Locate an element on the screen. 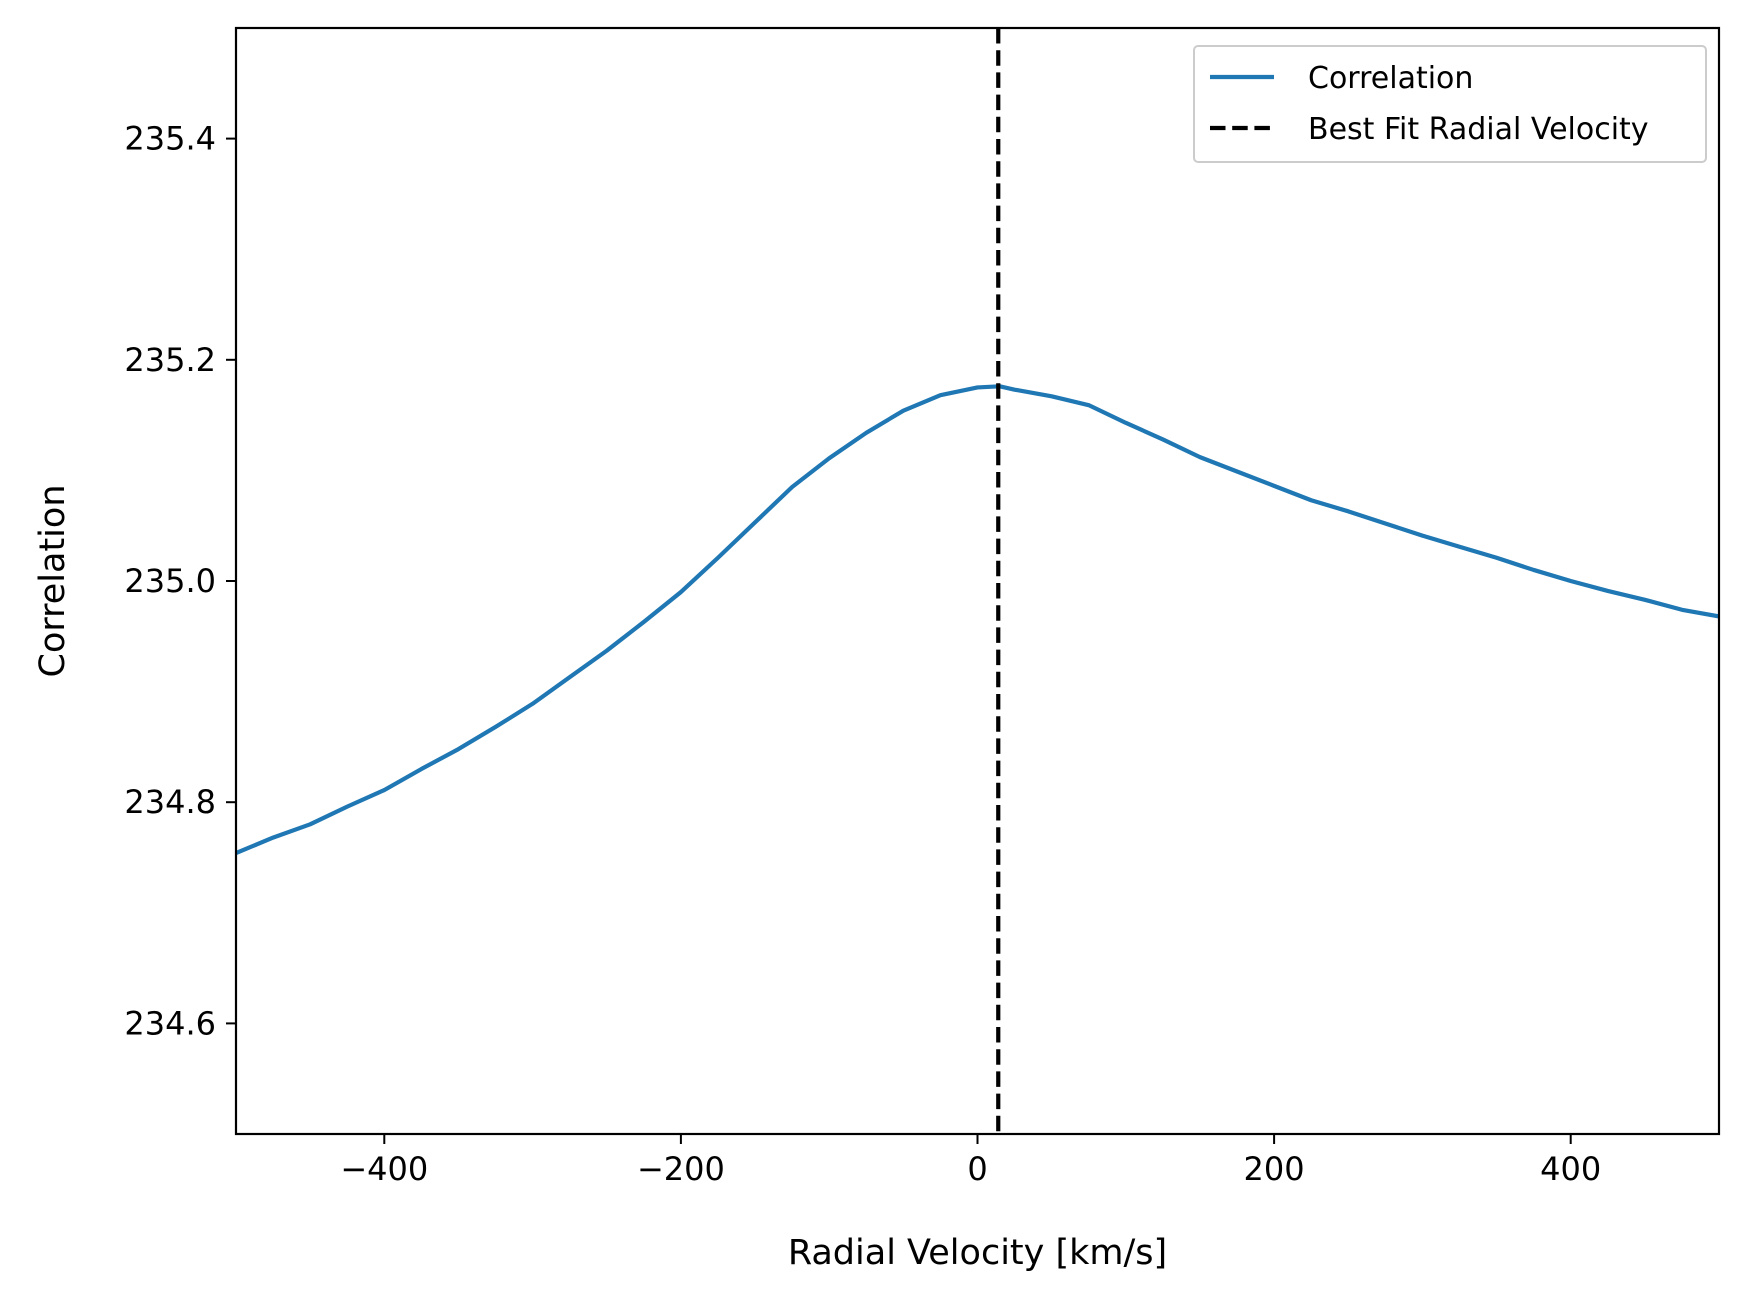  y-tick-label: 235.2 is located at coordinates (170, 360).